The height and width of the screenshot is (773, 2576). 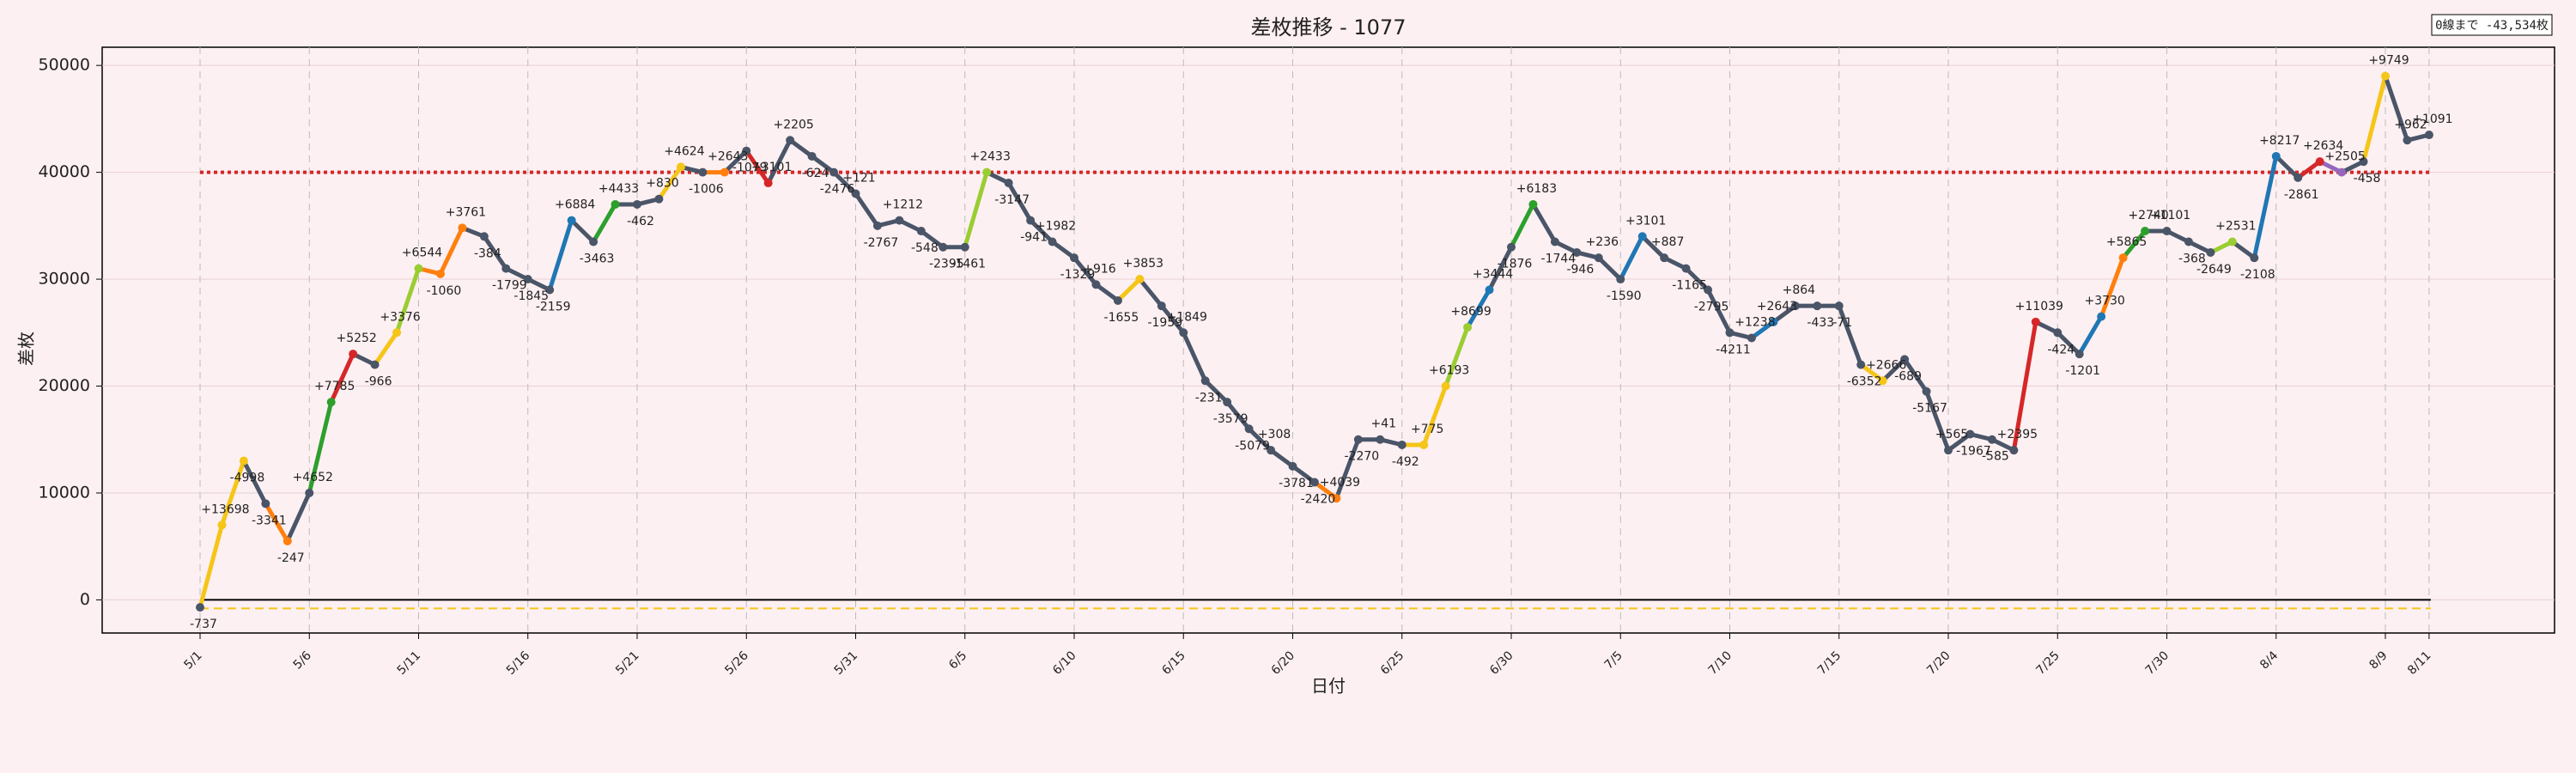 What do you see at coordinates (64, 171) in the screenshot?
I see `y-tick-label: 40000` at bounding box center [64, 171].